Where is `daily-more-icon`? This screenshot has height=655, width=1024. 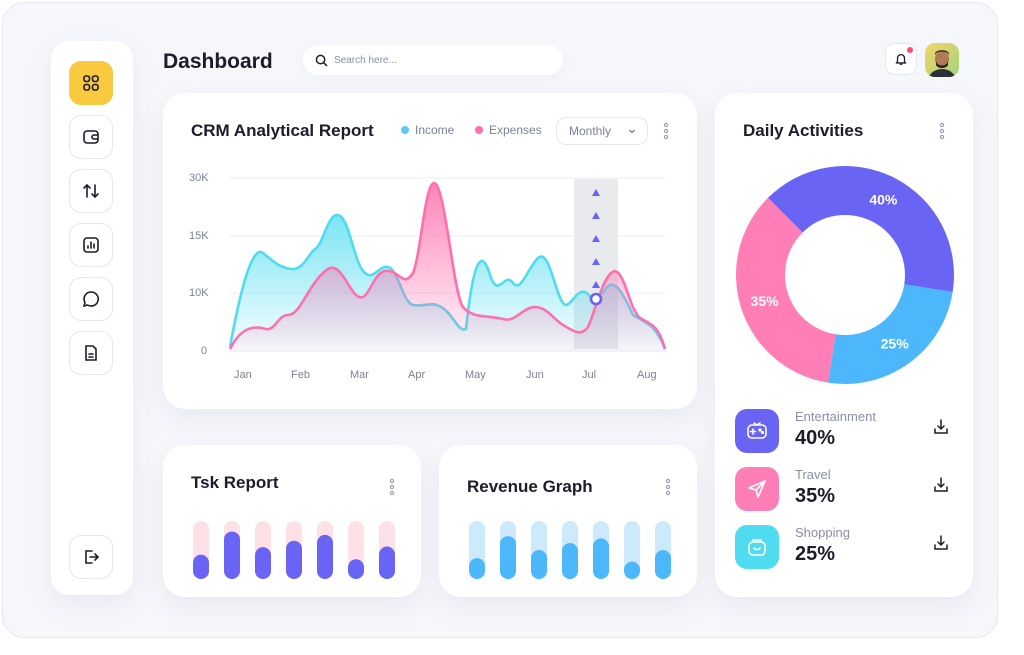
daily-more-icon is located at coordinates (942, 131).